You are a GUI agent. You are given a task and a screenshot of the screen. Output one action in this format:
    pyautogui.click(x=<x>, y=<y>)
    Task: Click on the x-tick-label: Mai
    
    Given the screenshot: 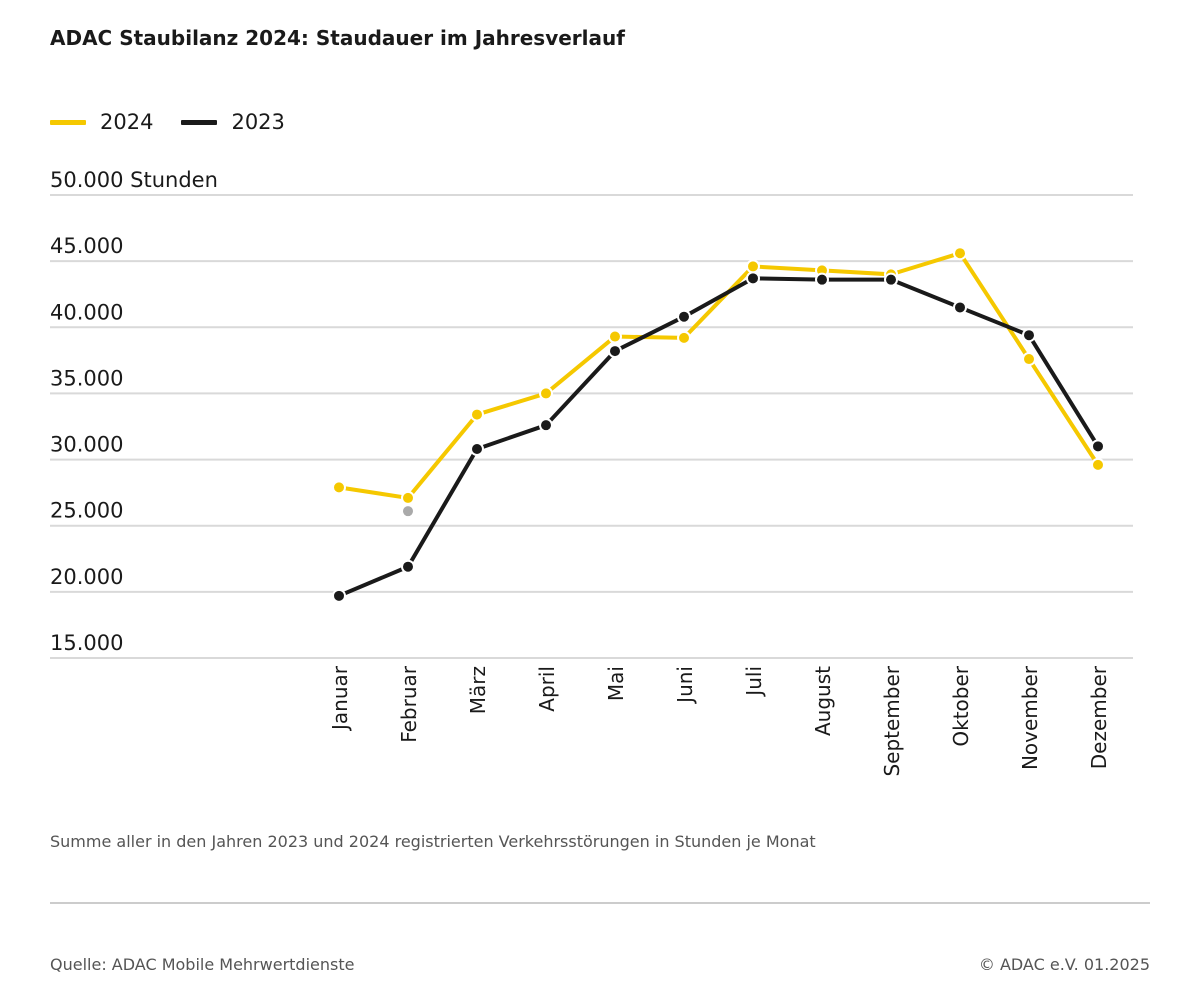 What is the action you would take?
    pyautogui.click(x=616, y=683)
    